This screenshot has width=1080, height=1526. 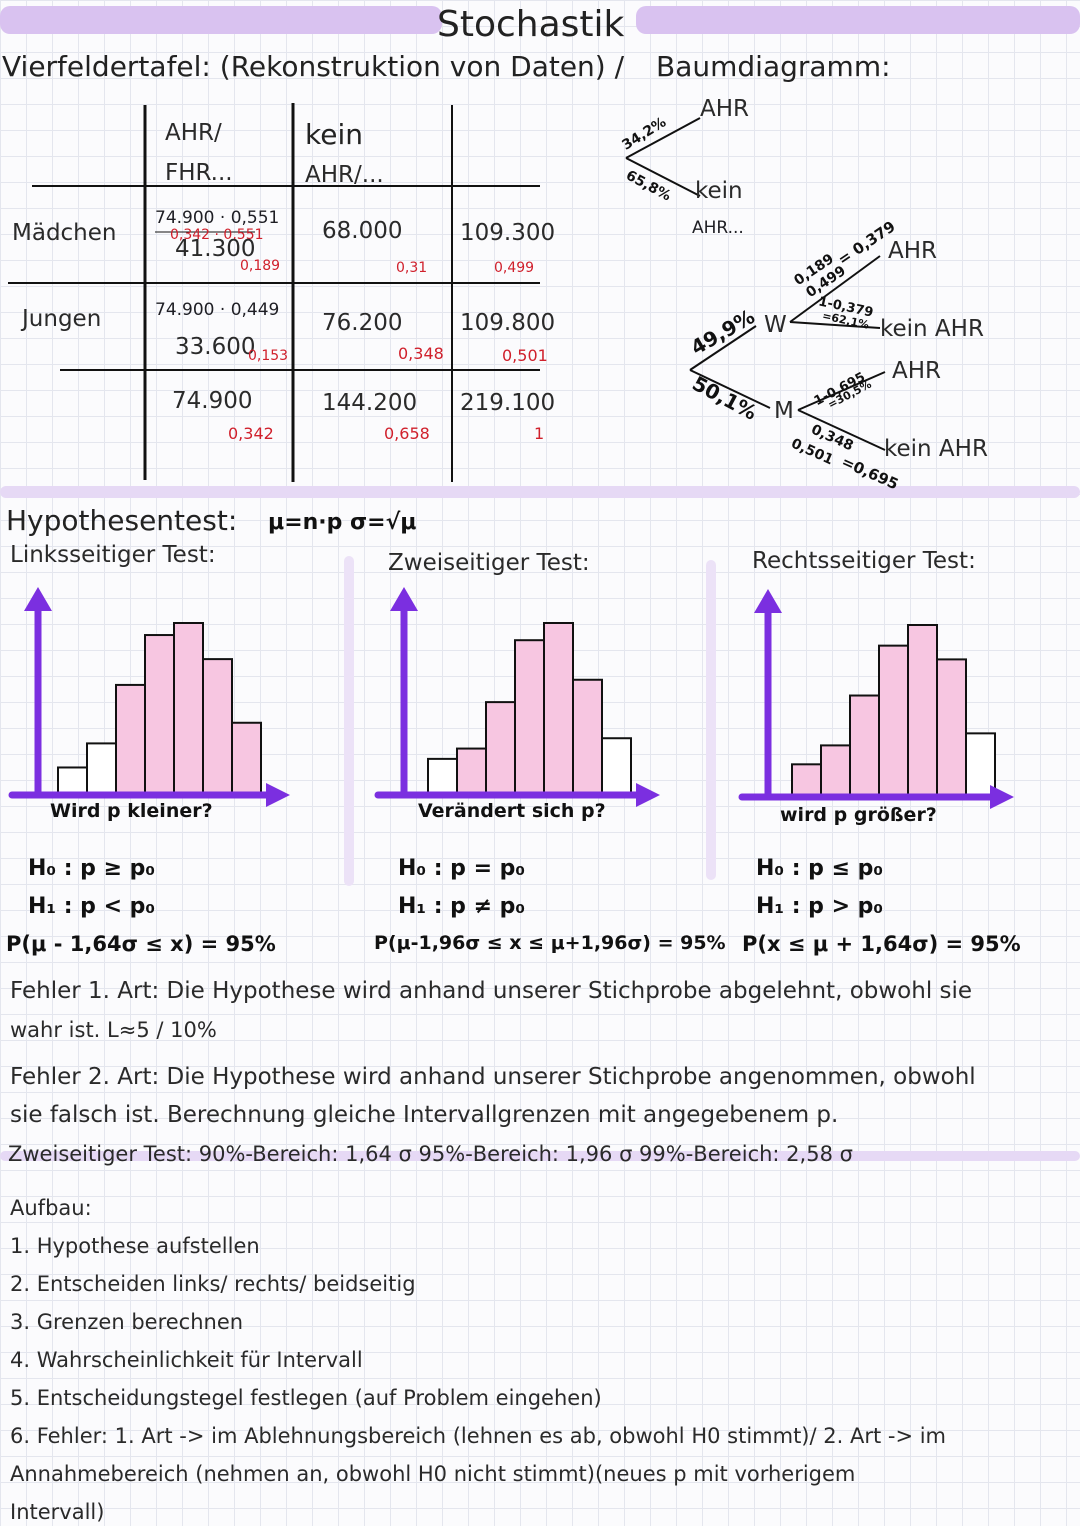 I want to click on r1c3-value: 109.300, so click(x=508, y=233).